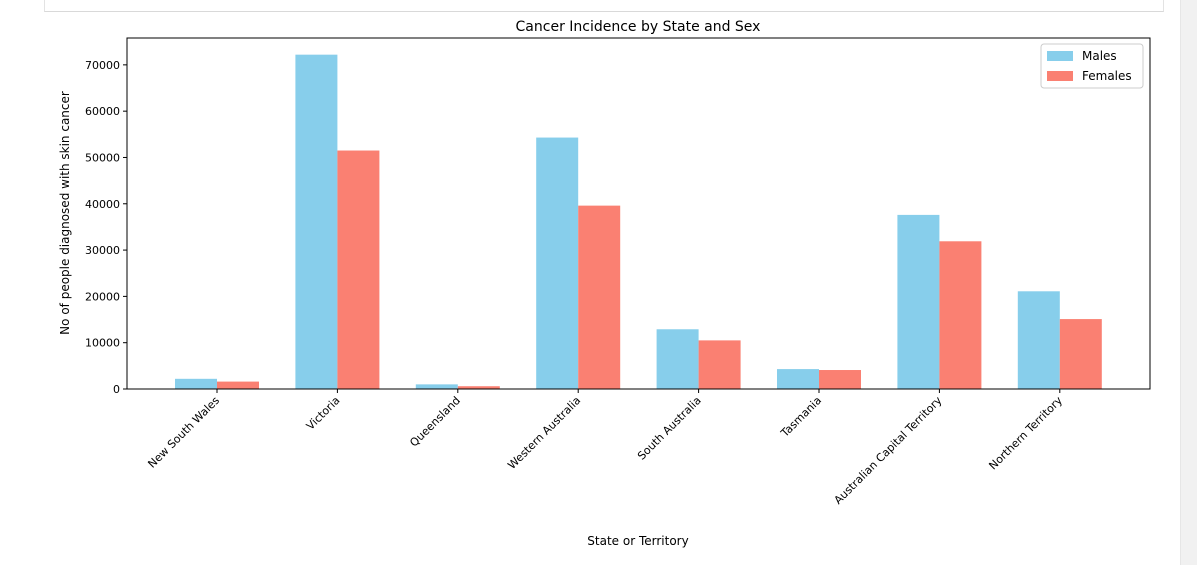 The width and height of the screenshot is (1197, 565). Describe the element at coordinates (102, 343) in the screenshot. I see `y-tick-label: 10000` at that location.